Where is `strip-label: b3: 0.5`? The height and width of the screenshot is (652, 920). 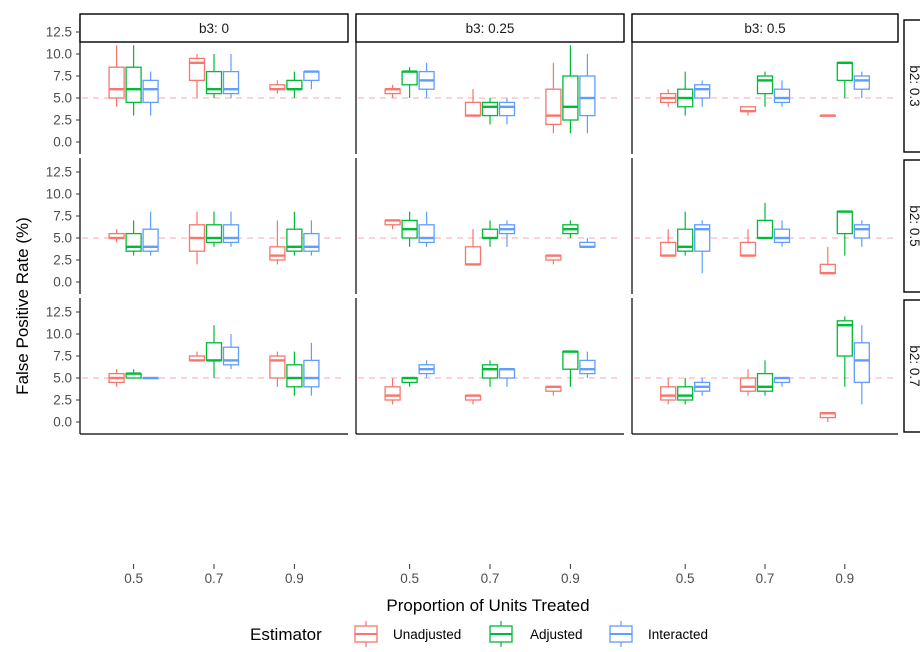 strip-label: b3: 0.5 is located at coordinates (764, 28).